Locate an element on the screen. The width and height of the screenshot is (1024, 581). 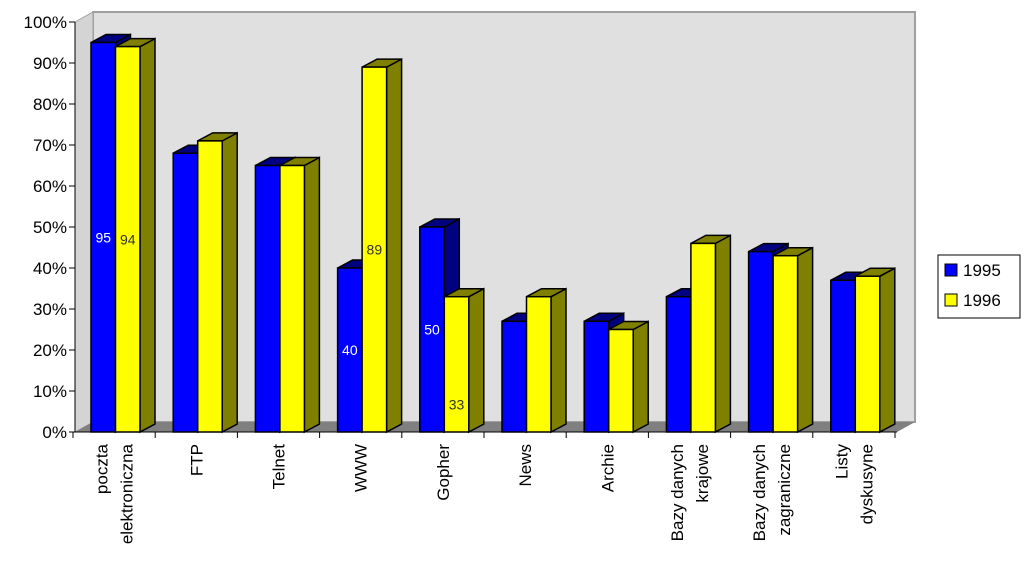
data-label: 50 is located at coordinates (432, 330).